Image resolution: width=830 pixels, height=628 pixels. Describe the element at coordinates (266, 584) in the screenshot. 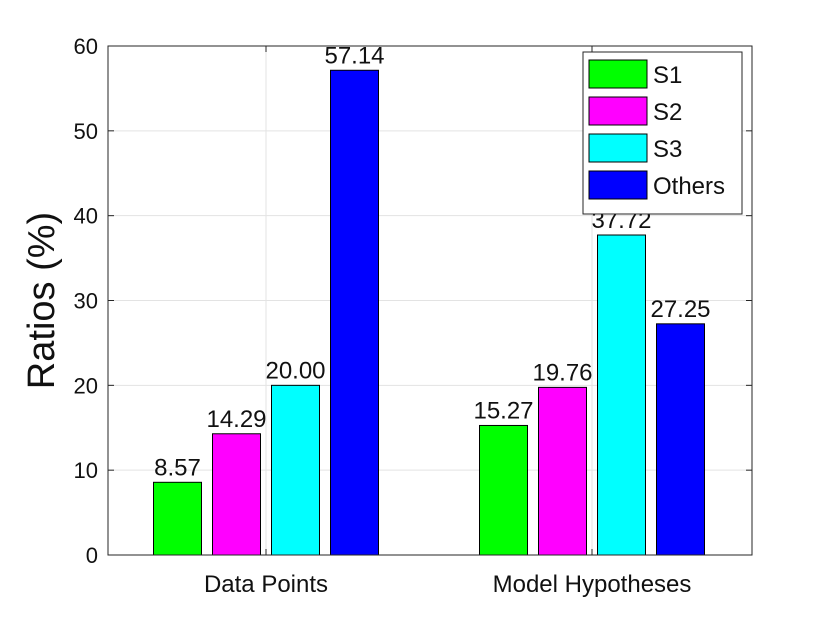

I see `x-category-label-0: Data Points` at that location.